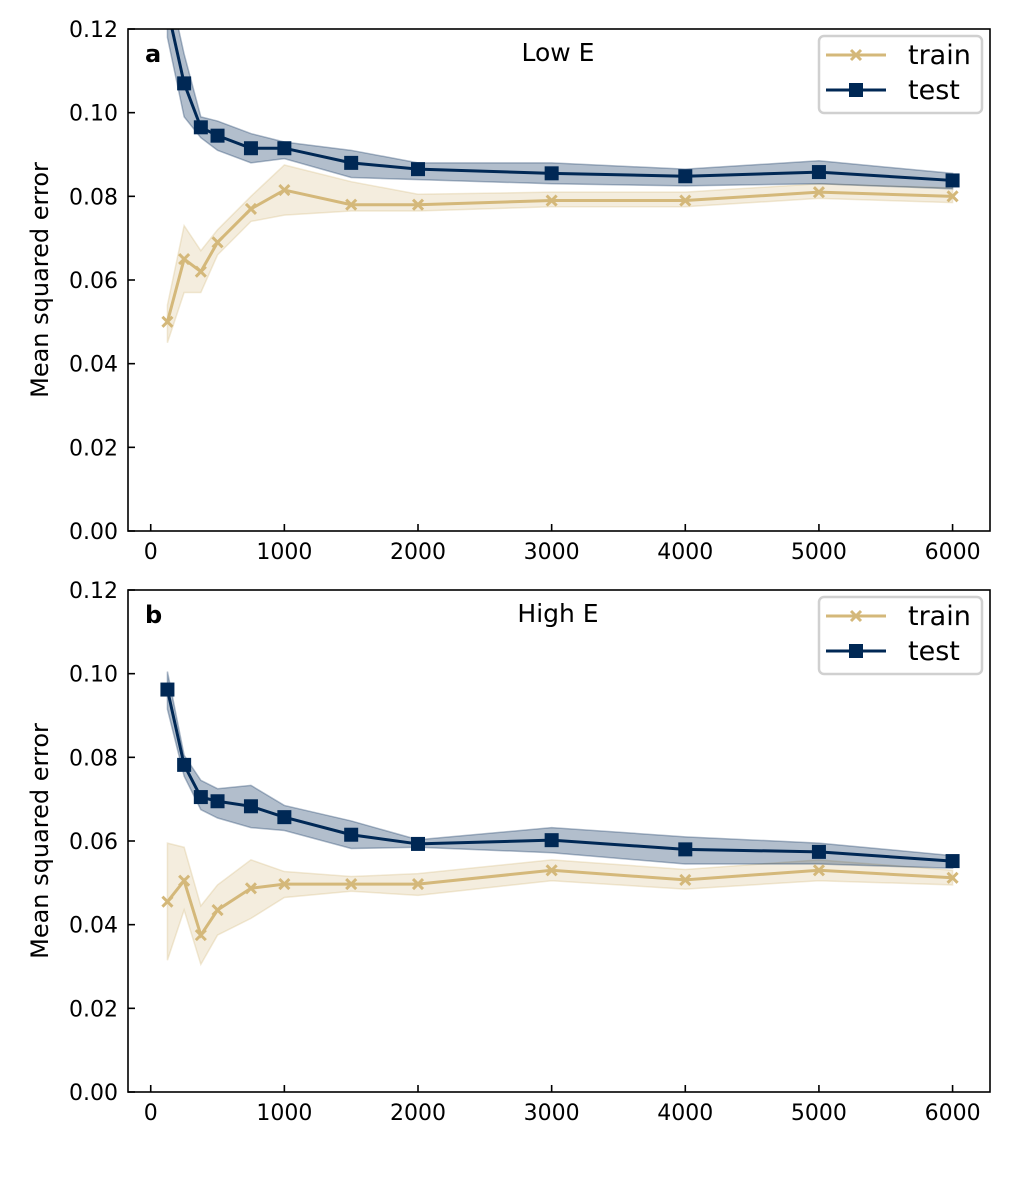 This screenshot has width=1015, height=1181. What do you see at coordinates (560, 253) in the screenshot?
I see `band-train` at bounding box center [560, 253].